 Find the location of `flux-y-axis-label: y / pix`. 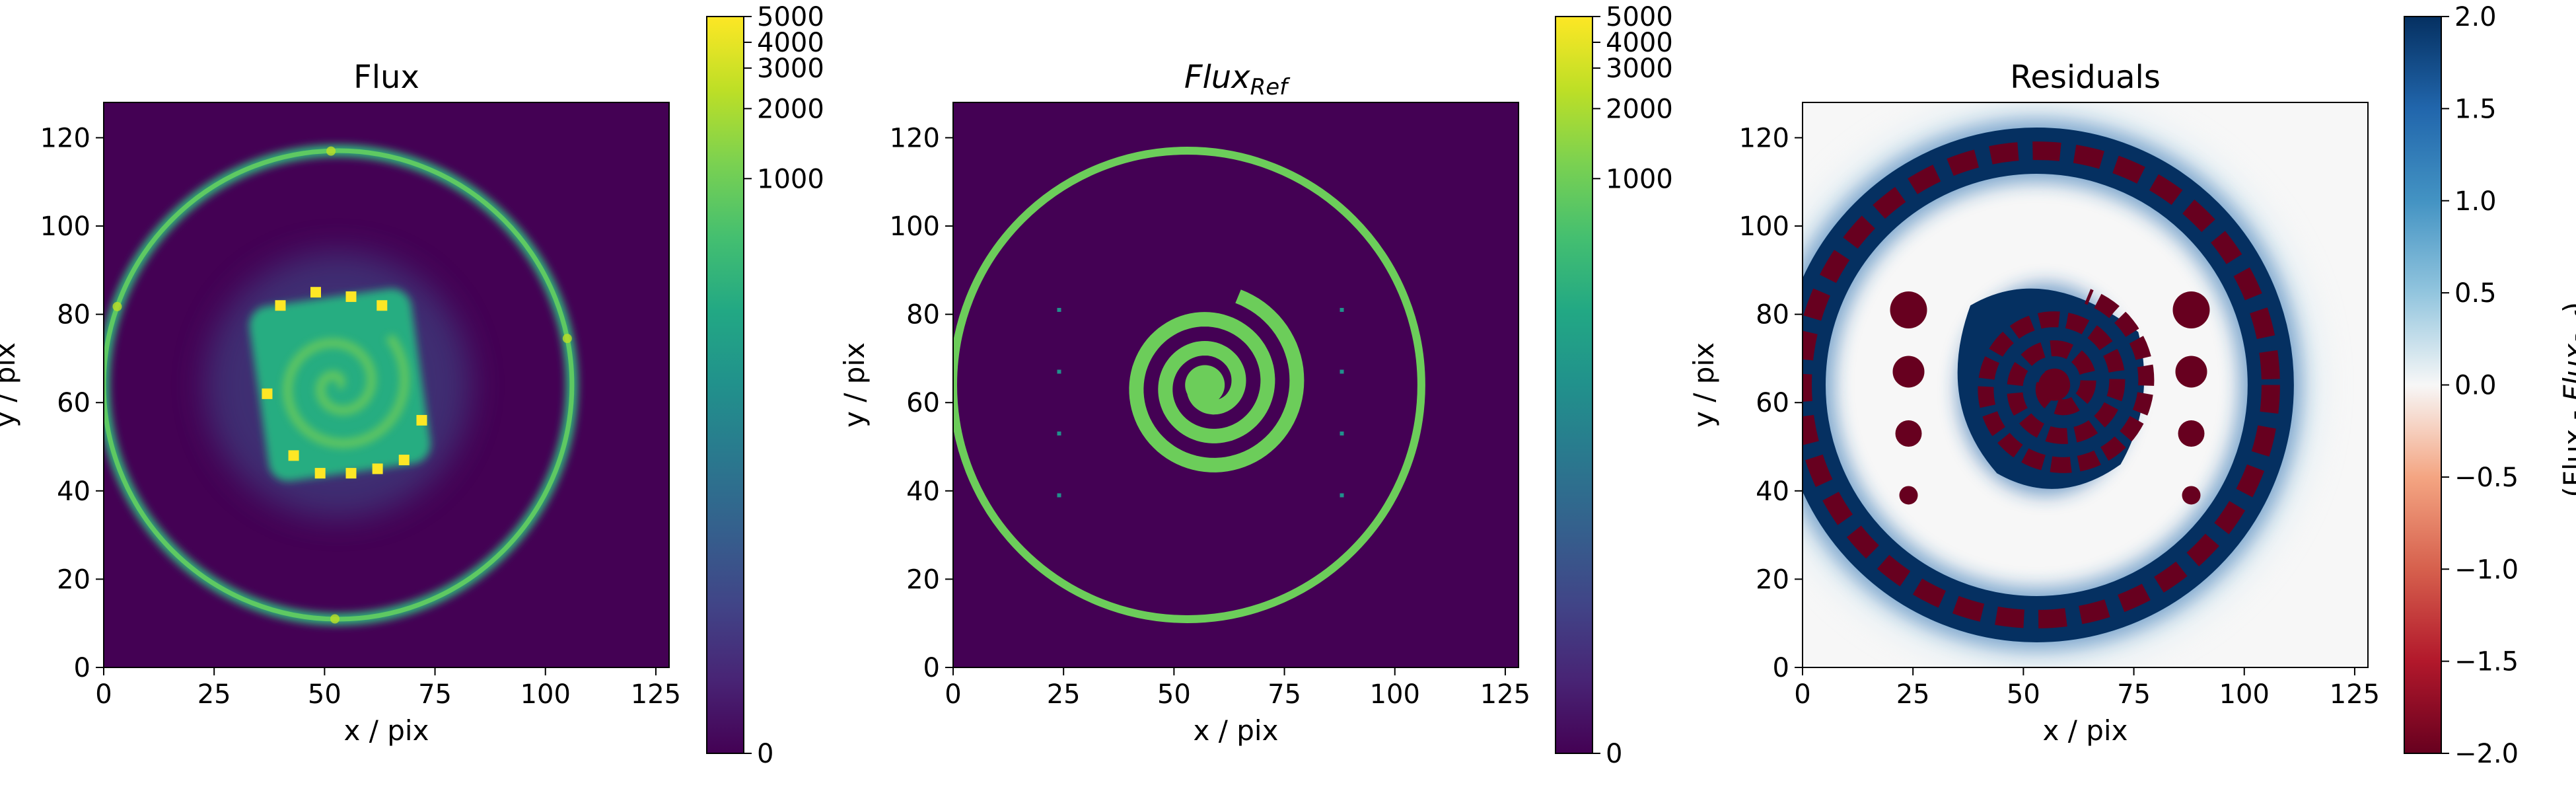

flux-y-axis-label: y / pix is located at coordinates (11, 385).